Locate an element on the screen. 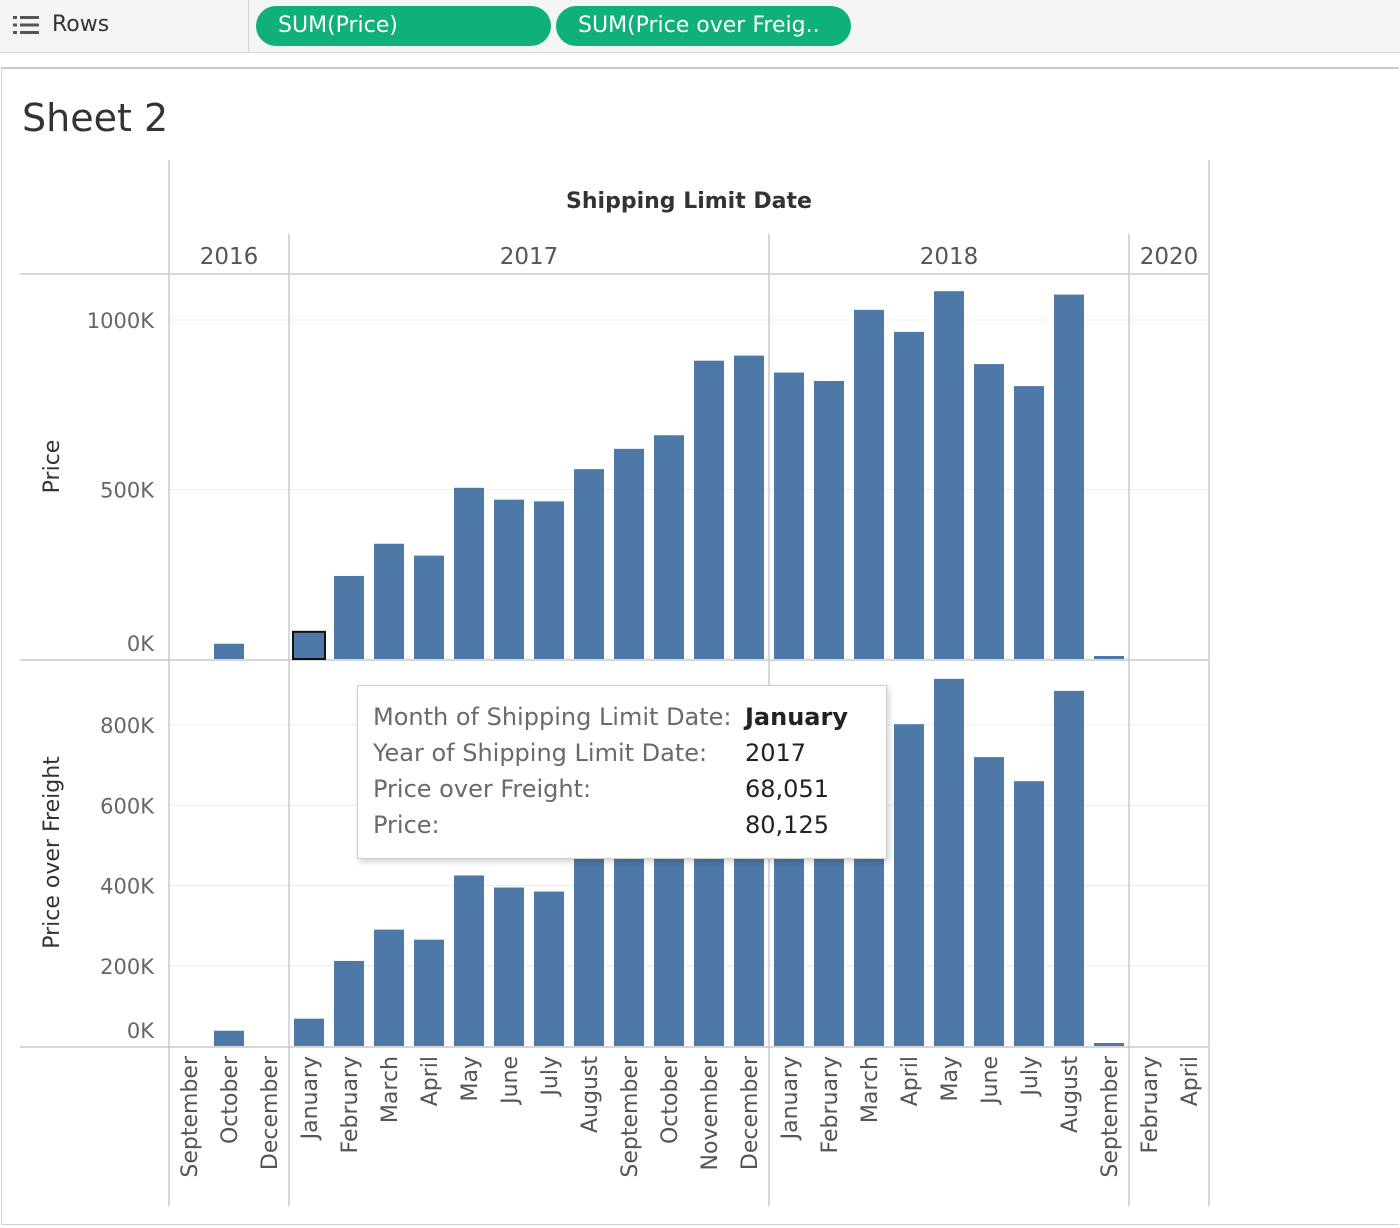 The image size is (1400, 1228). y-axis-title: Price over Freight is located at coordinates (52, 852).